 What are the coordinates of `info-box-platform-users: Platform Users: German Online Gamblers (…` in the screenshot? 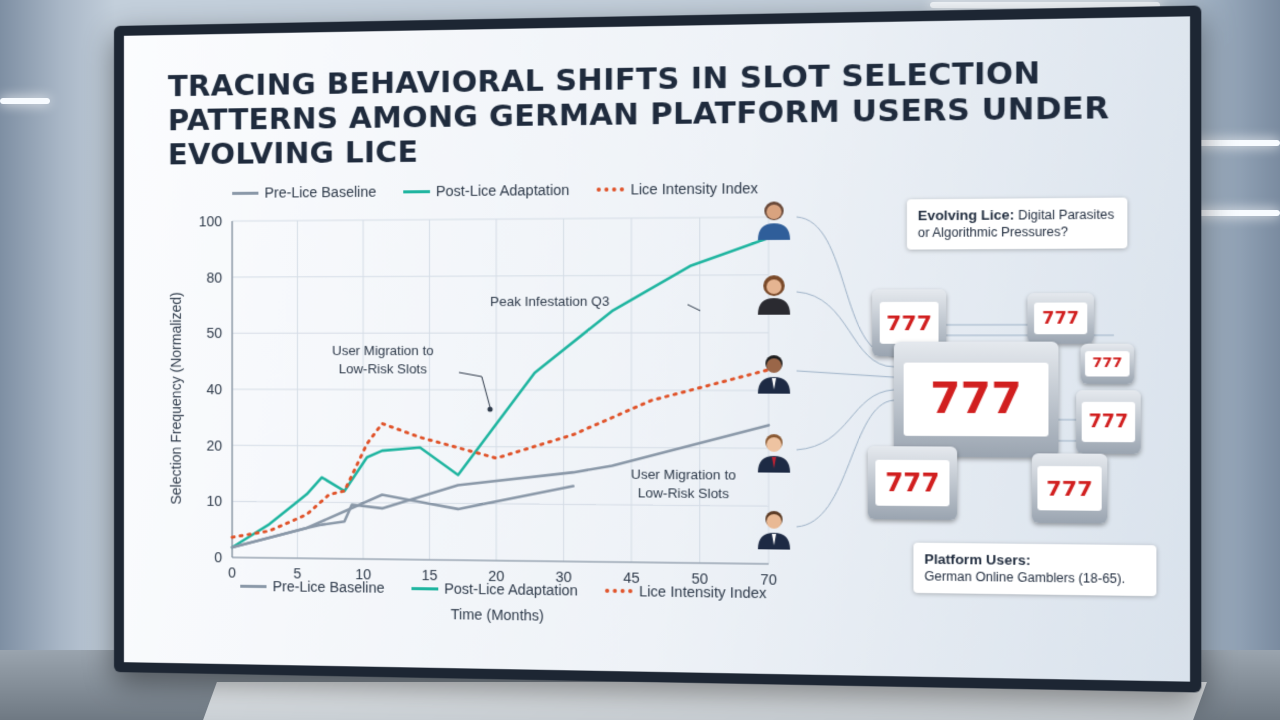 It's located at (1034, 570).